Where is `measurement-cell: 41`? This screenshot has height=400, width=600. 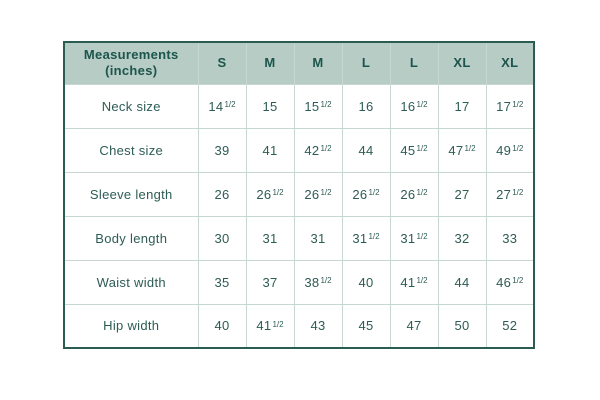 measurement-cell: 41 is located at coordinates (270, 150).